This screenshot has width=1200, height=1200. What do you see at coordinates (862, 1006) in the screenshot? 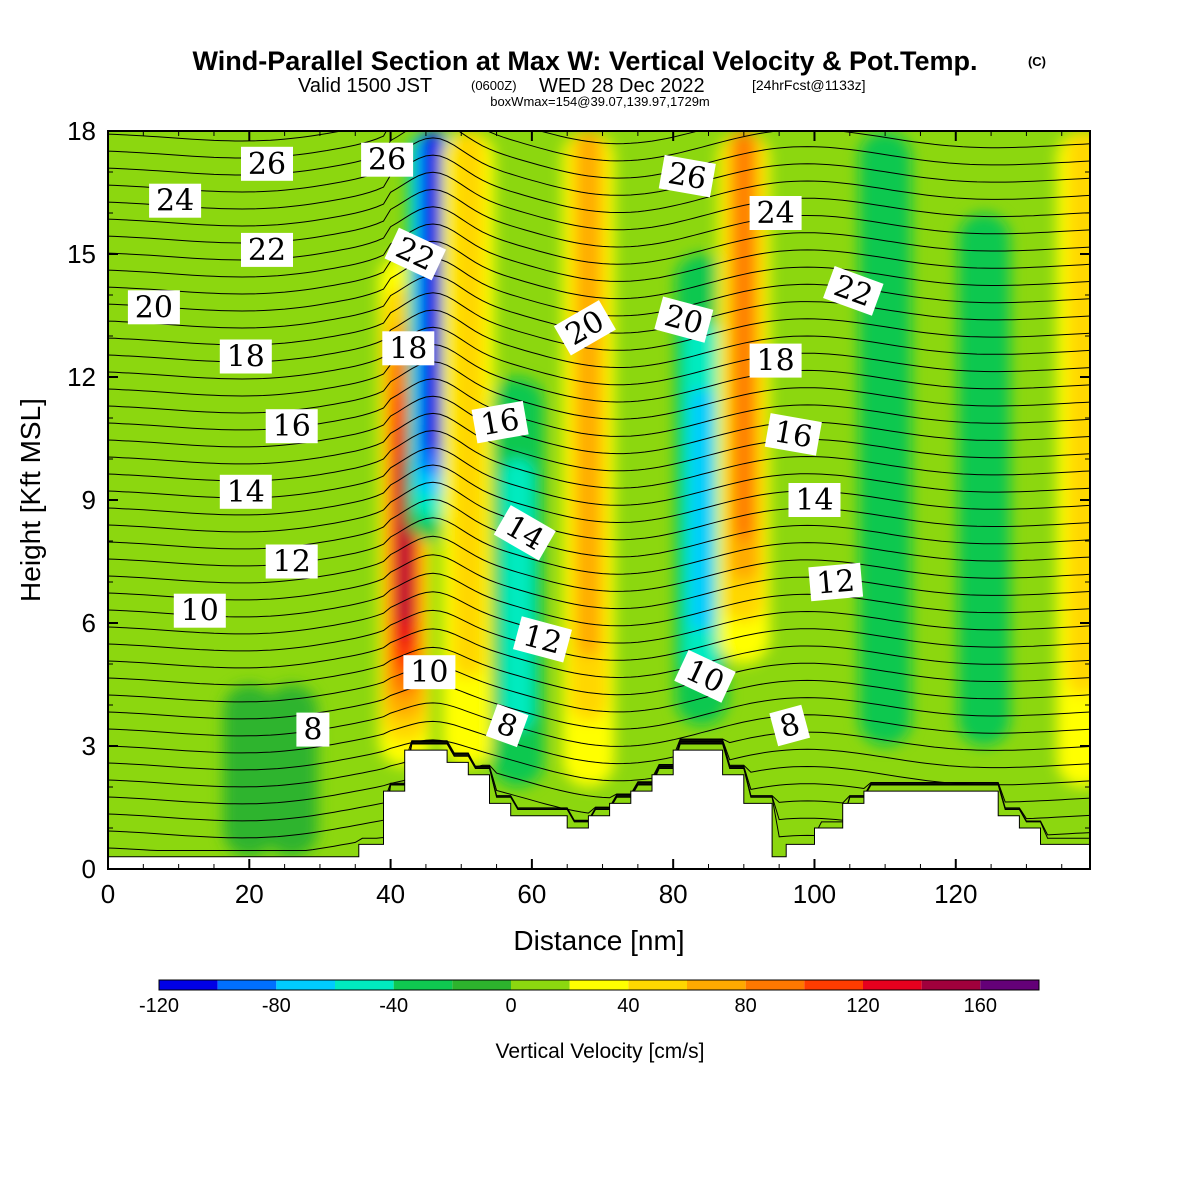
I see `colorbar-tick-label: 120` at bounding box center [862, 1006].